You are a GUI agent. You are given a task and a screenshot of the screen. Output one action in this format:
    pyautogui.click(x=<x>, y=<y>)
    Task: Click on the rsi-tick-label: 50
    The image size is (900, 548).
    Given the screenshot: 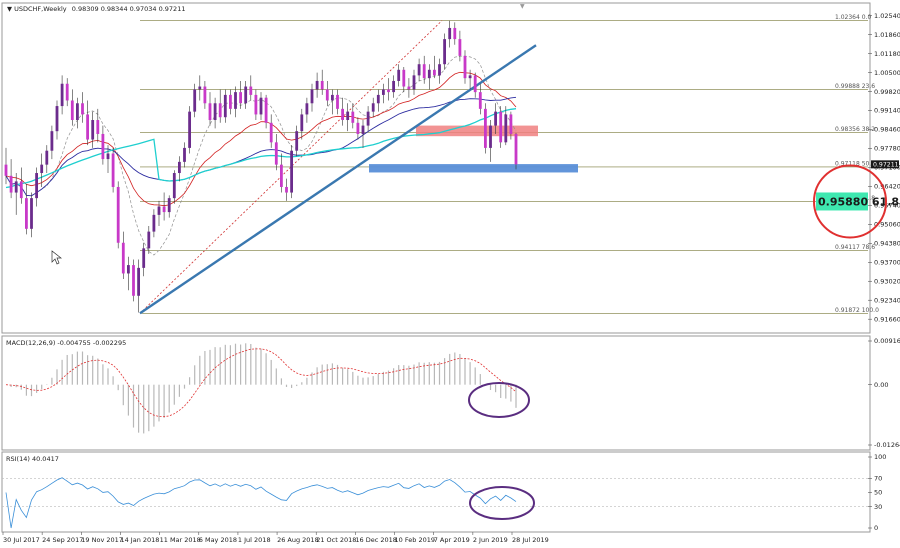 What is the action you would take?
    pyautogui.click(x=878, y=493)
    